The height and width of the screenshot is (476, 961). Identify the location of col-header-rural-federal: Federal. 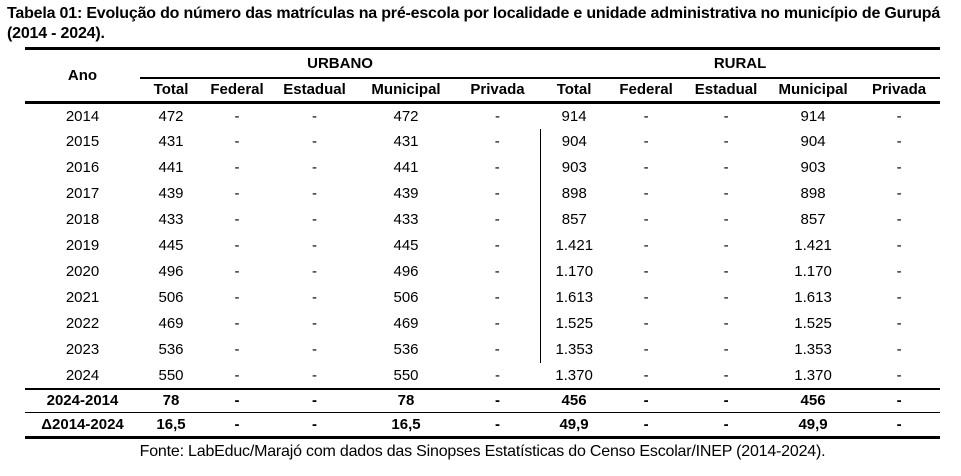
(646, 90).